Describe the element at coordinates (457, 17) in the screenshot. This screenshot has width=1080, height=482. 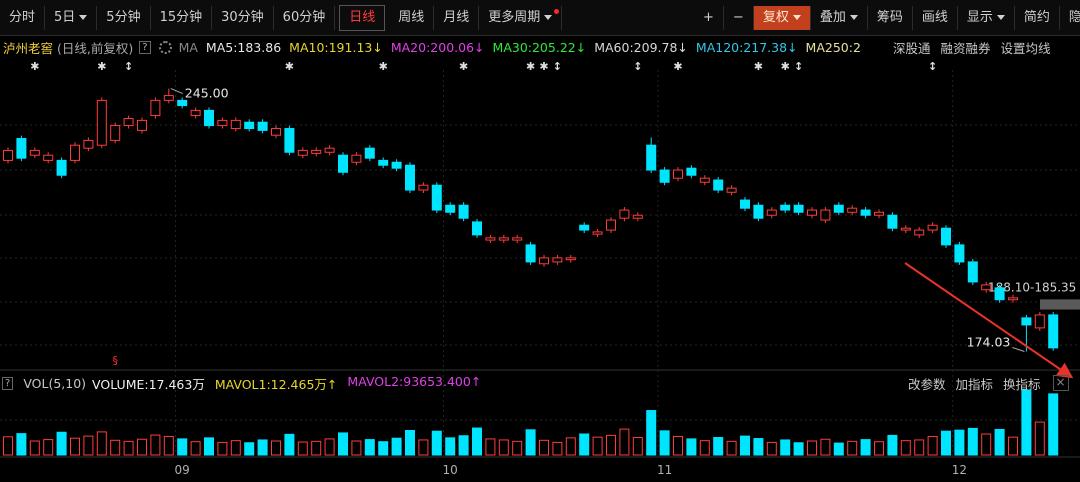
I see `toolbar-button: 月线` at that location.